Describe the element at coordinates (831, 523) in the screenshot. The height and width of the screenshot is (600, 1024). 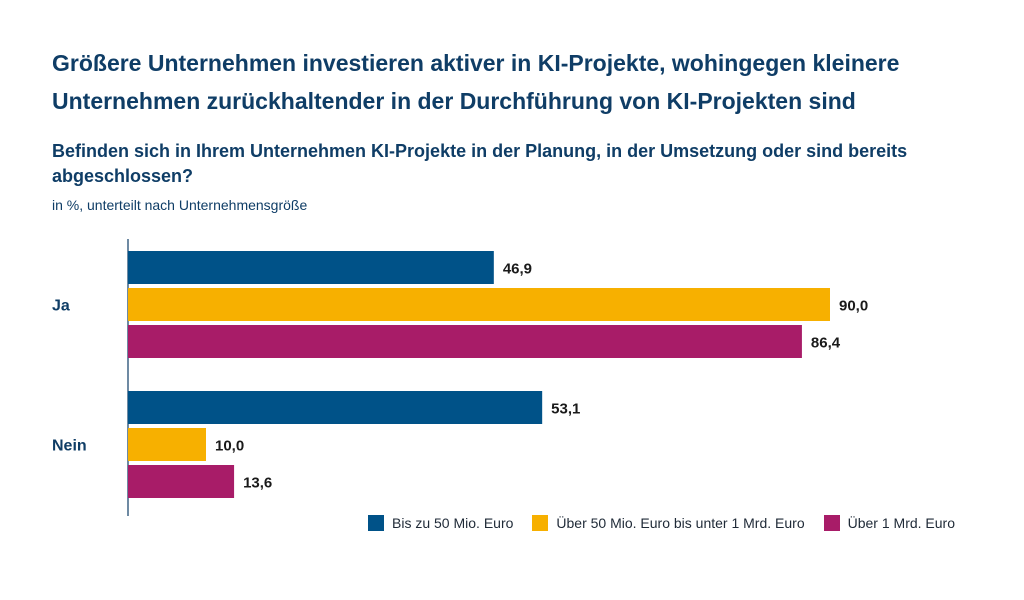
I see `legend-swatch-large` at that location.